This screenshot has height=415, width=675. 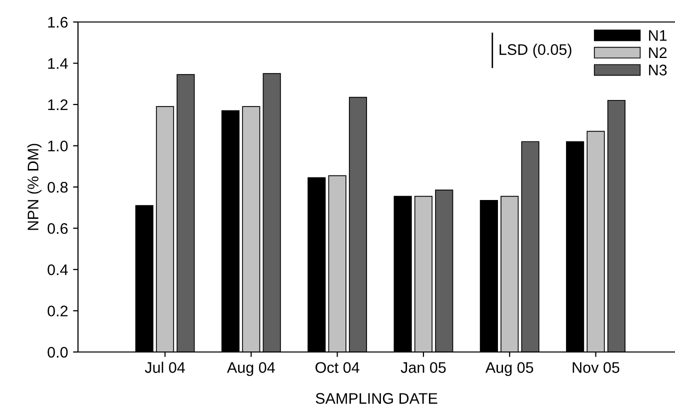 I want to click on y-tick-label: 1.6, so click(x=58, y=22).